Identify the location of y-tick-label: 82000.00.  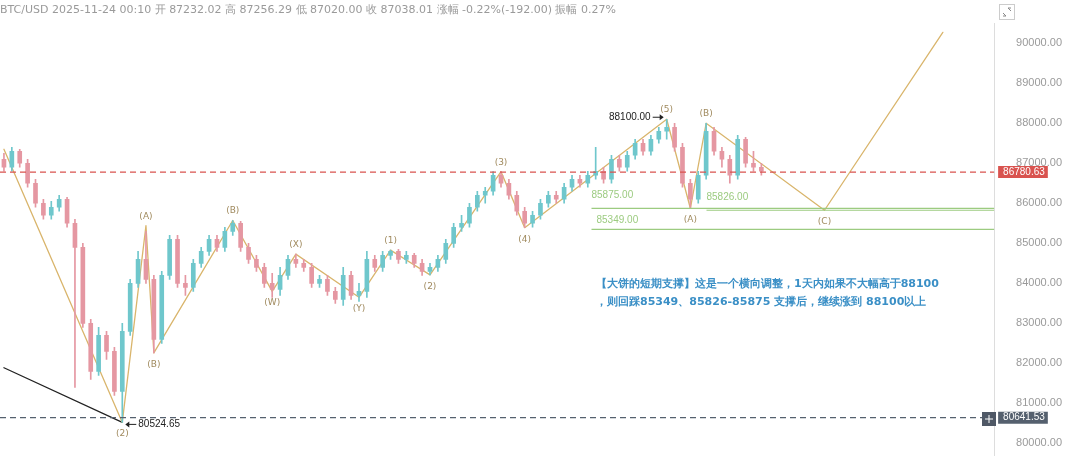
(1039, 362).